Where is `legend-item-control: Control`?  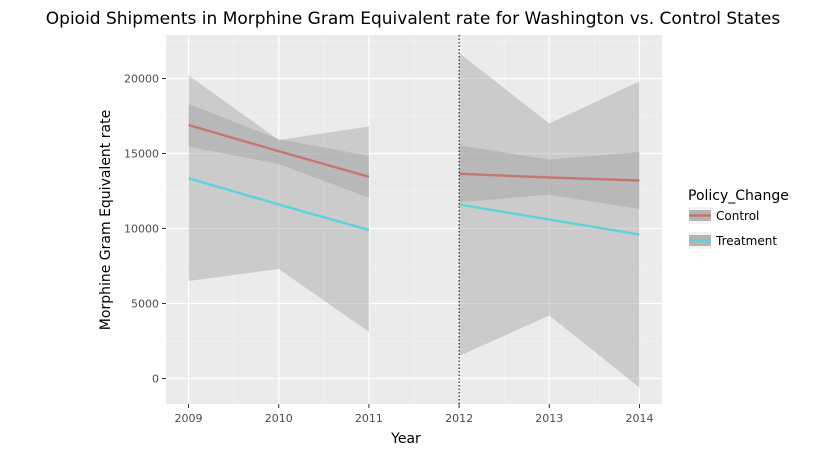
legend-item-control: Control is located at coordinates (724, 215).